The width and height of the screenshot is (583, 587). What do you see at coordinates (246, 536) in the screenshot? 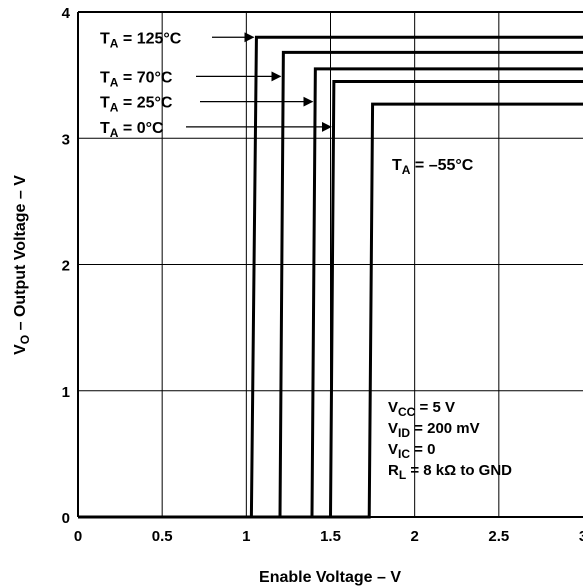
I see `x-tick-label: 1` at bounding box center [246, 536].